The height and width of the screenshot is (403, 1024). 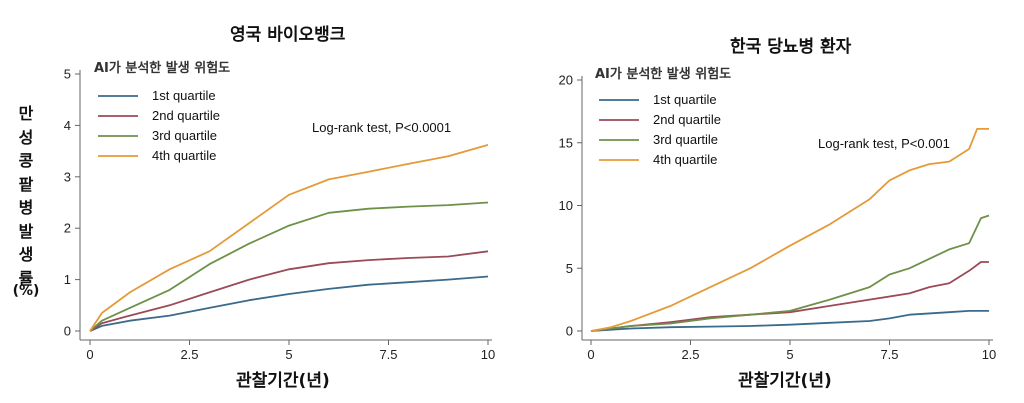 I want to click on right-chart-title: 한국 당뇨병 환자, so click(x=791, y=47).